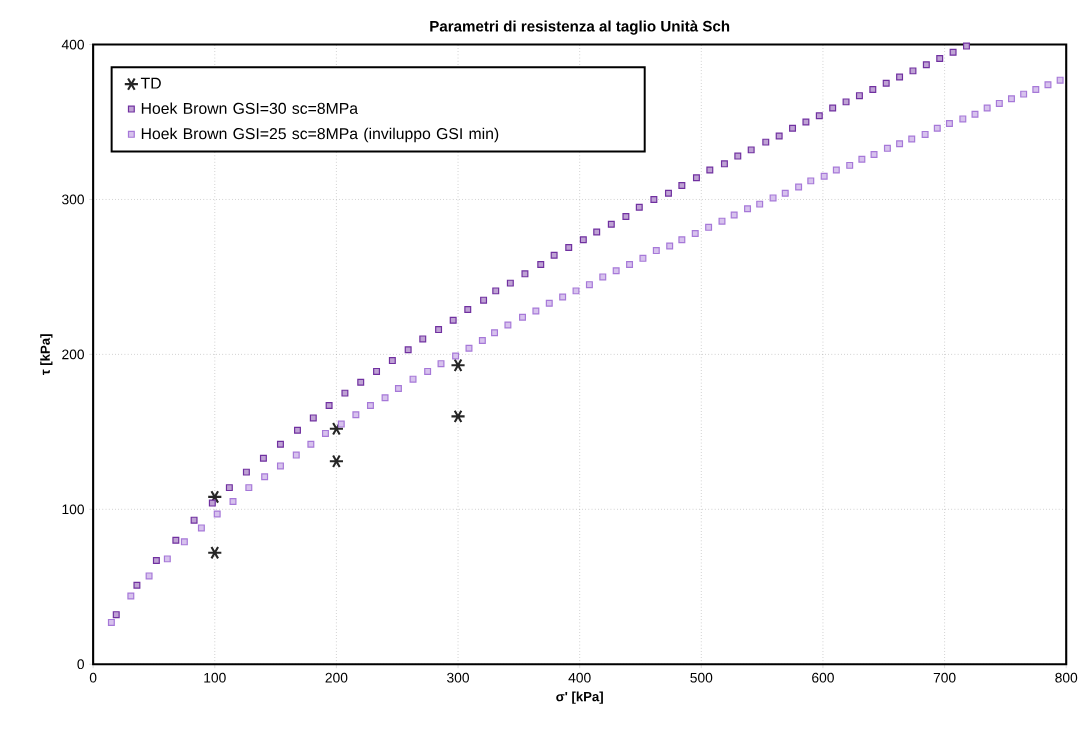 The width and height of the screenshot is (1087, 731). What do you see at coordinates (93, 678) in the screenshot?
I see `x-tick-label: 0` at bounding box center [93, 678].